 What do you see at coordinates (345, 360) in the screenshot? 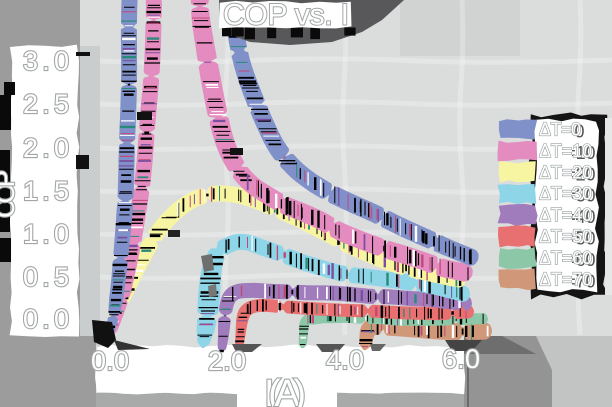
I see `svg-text: 4.0` at bounding box center [345, 360].